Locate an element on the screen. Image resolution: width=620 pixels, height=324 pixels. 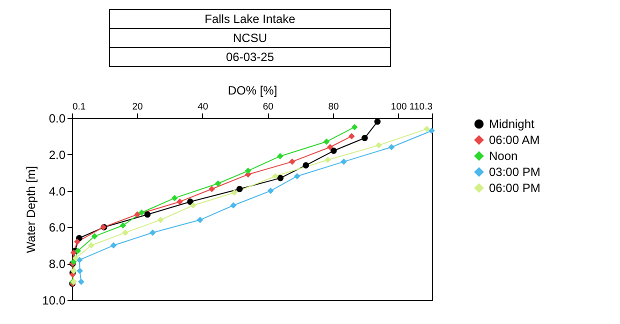
x-tick-label: 100 is located at coordinates (398, 107).